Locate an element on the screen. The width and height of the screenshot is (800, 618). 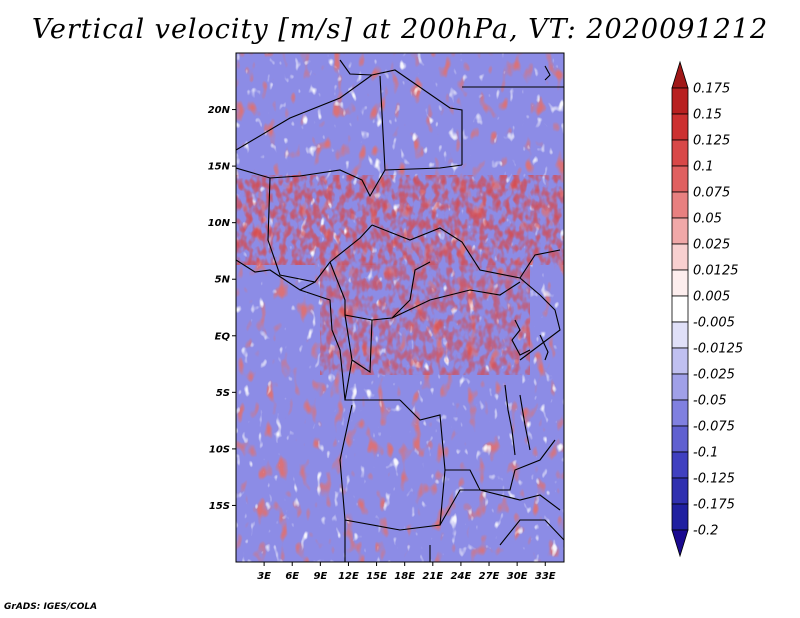
lat-tick-label: 5S is located at coordinates (223, 393).